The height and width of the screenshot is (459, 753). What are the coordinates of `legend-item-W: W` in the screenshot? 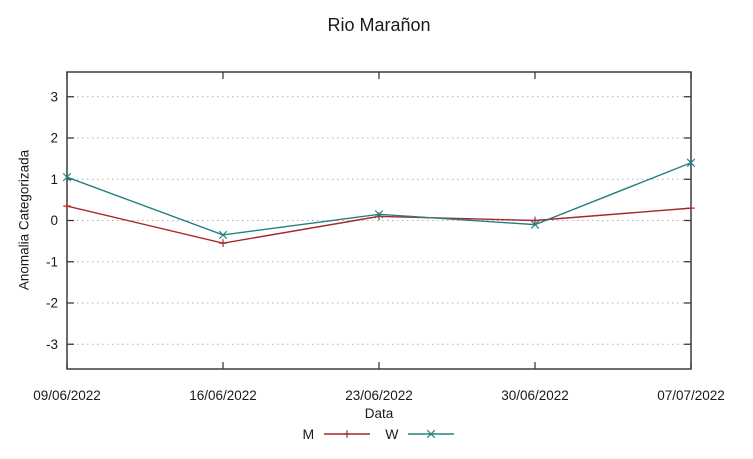 It's located at (420, 434).